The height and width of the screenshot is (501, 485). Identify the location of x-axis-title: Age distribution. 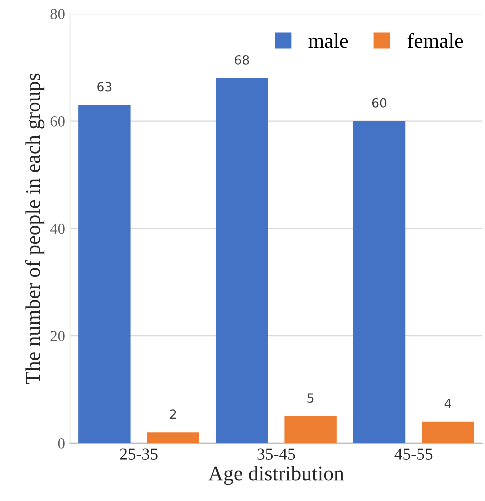
(276, 476).